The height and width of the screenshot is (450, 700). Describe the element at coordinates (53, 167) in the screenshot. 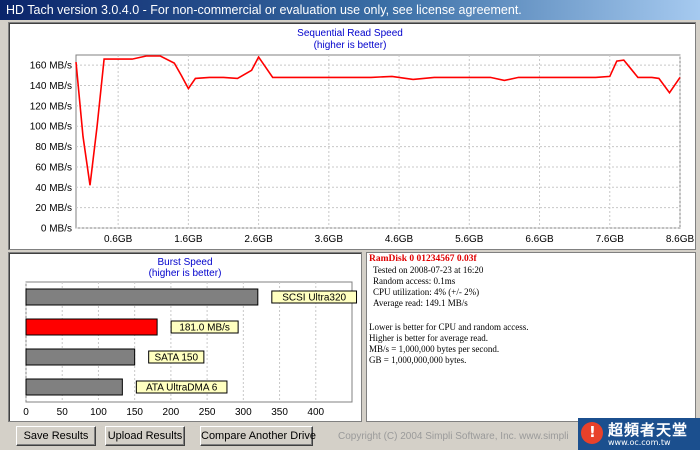

I see `seq-y-tick-label: 60 MB/s` at that location.